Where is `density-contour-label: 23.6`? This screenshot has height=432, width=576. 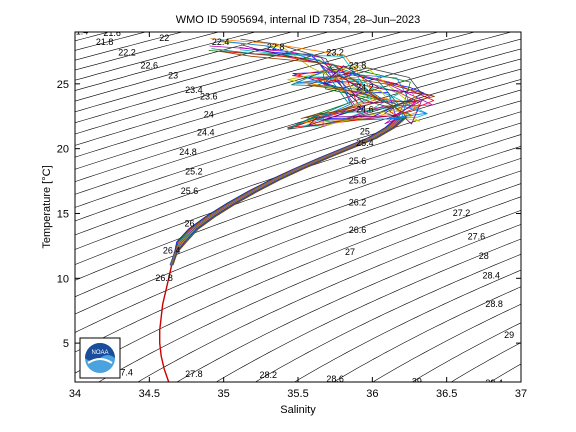
density-contour-label: 23.6 is located at coordinates (209, 96).